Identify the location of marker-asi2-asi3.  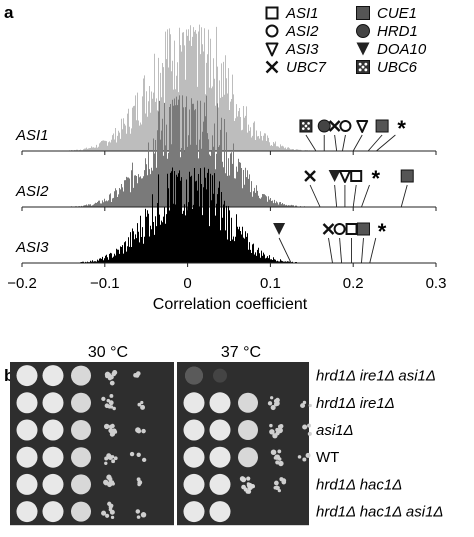
(344, 176).